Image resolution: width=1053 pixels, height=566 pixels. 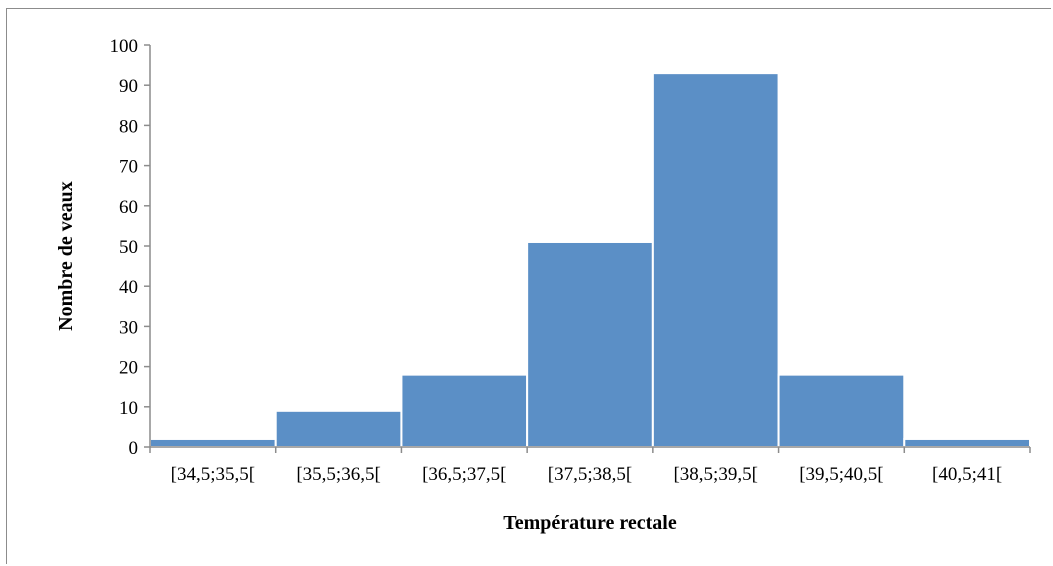 I want to click on x-tick-label-7: [40,5;41[, so click(x=967, y=474).